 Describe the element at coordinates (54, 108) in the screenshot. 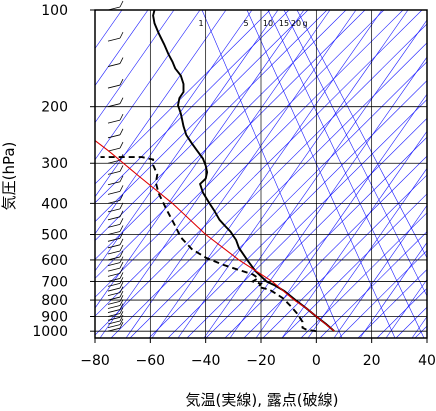

I see `y-tick-label: 200` at that location.